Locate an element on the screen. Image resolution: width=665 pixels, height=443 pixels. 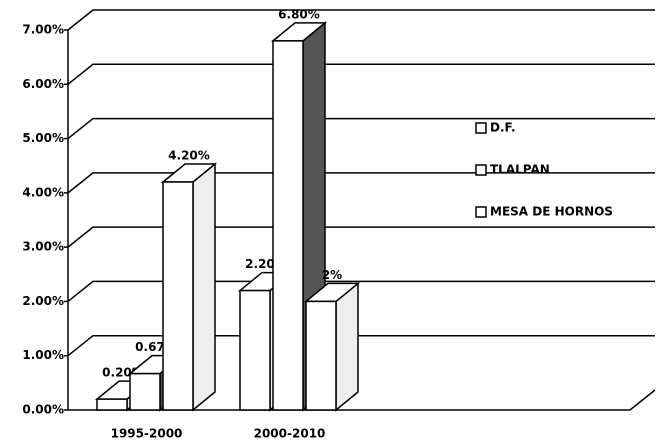
data-label: 2% is located at coordinates (332, 275).